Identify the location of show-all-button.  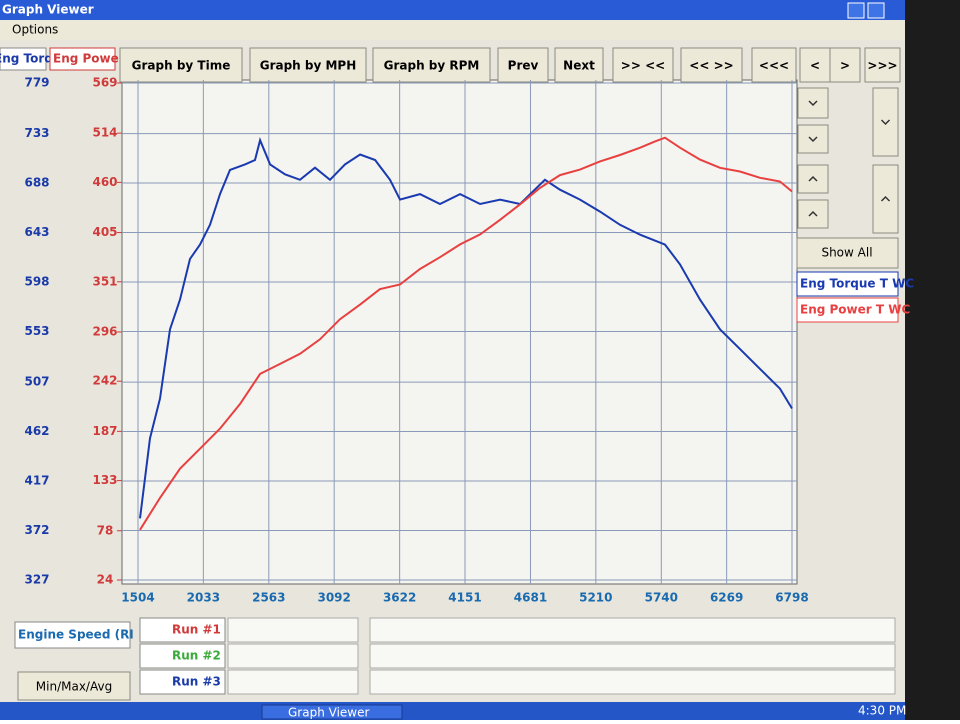
(847, 253).